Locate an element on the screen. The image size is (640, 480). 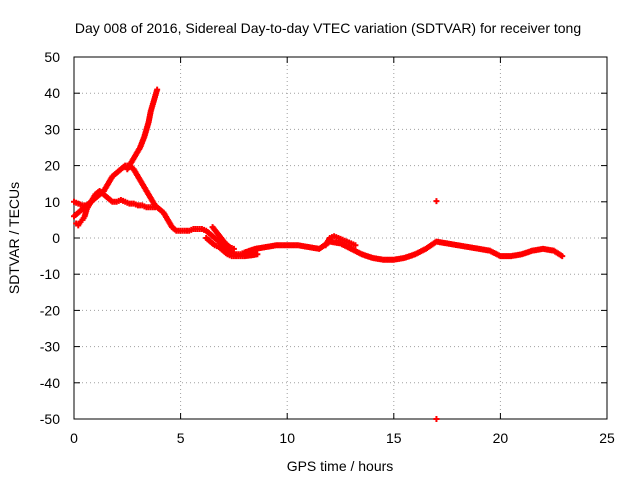
upper-arc-point is located at coordinates (233, 248).